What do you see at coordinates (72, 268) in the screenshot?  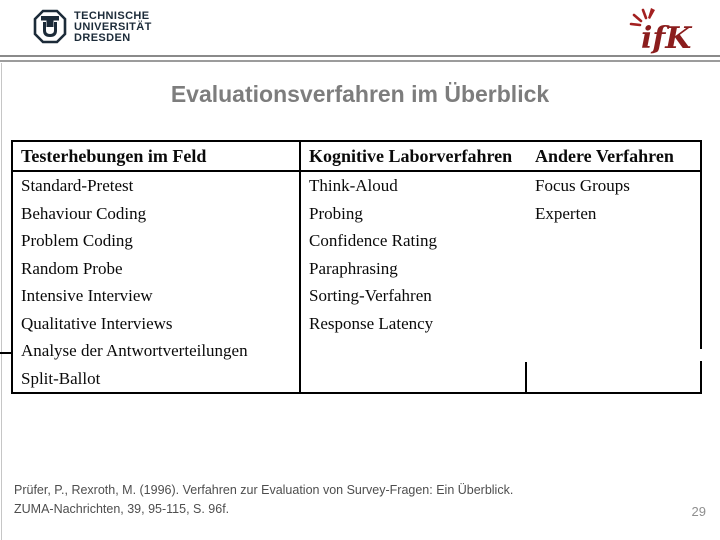 I see `table-row: Random Probe` at bounding box center [72, 268].